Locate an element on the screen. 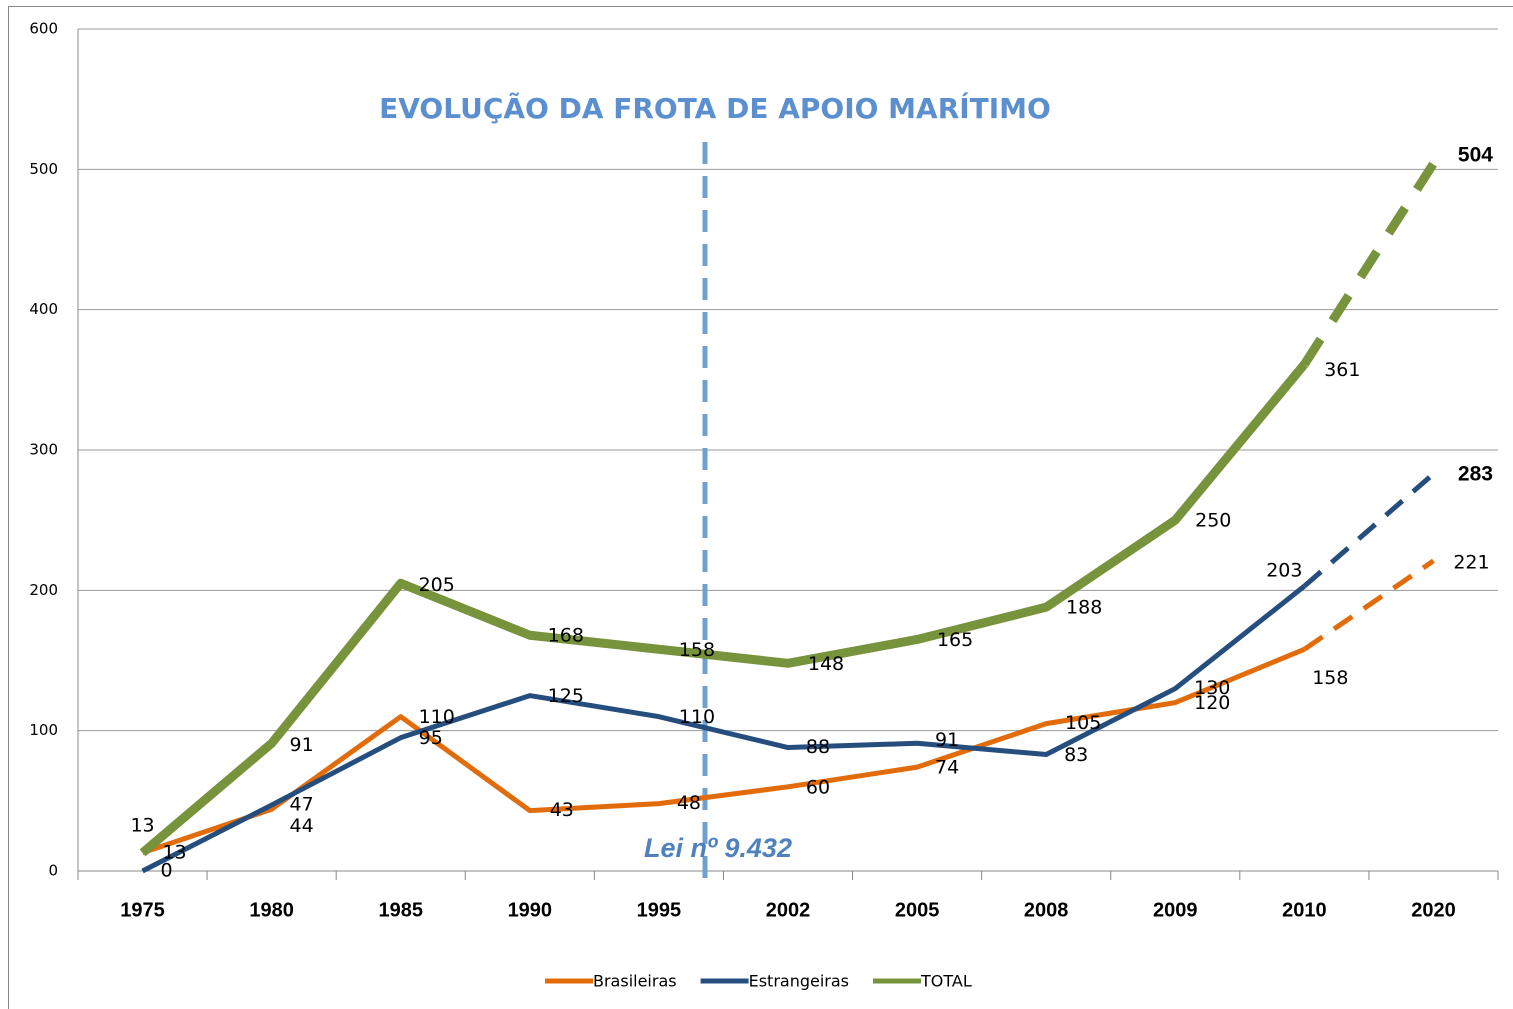  y-tick-label: 600 is located at coordinates (43, 29).